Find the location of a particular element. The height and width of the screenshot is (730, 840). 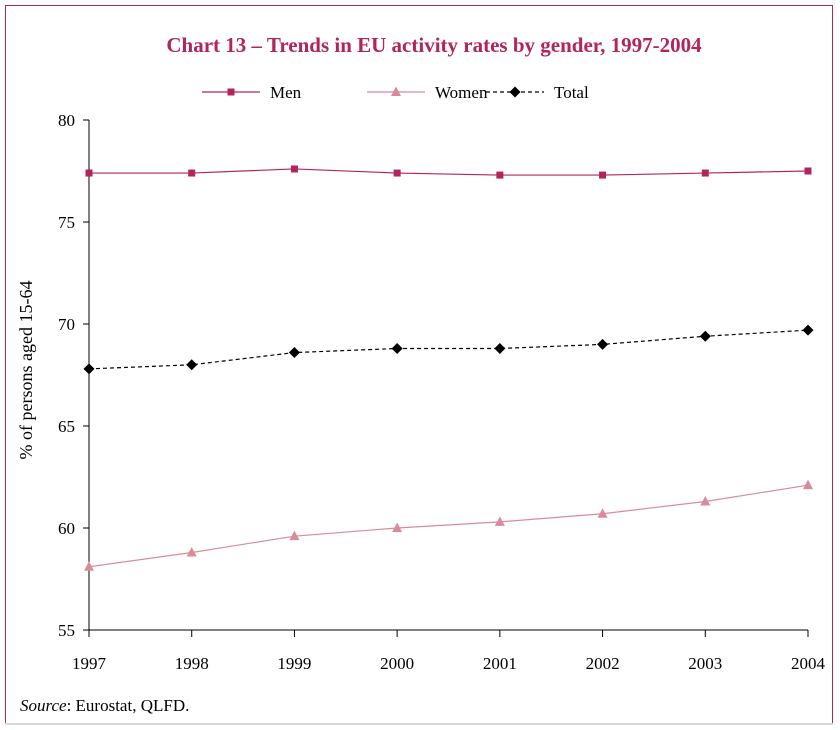

y-tick-label: 60 is located at coordinates (66, 528).